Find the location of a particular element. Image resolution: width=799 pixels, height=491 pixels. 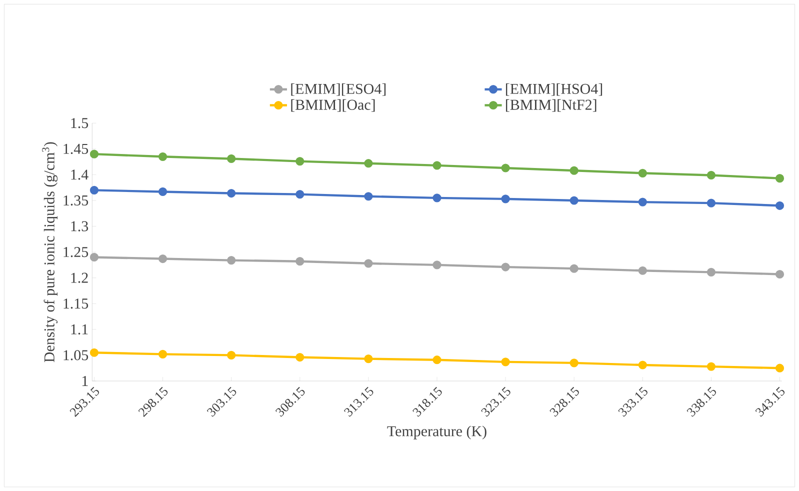

y-tick-label: 1.1 is located at coordinates (79, 329).